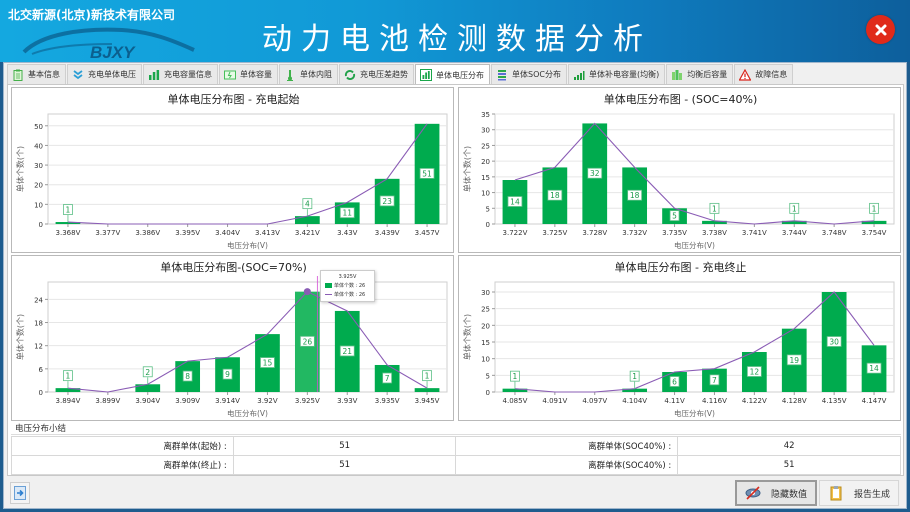  What do you see at coordinates (700, 74) in the screenshot?
I see `tab-10: 均衡后容量` at bounding box center [700, 74].